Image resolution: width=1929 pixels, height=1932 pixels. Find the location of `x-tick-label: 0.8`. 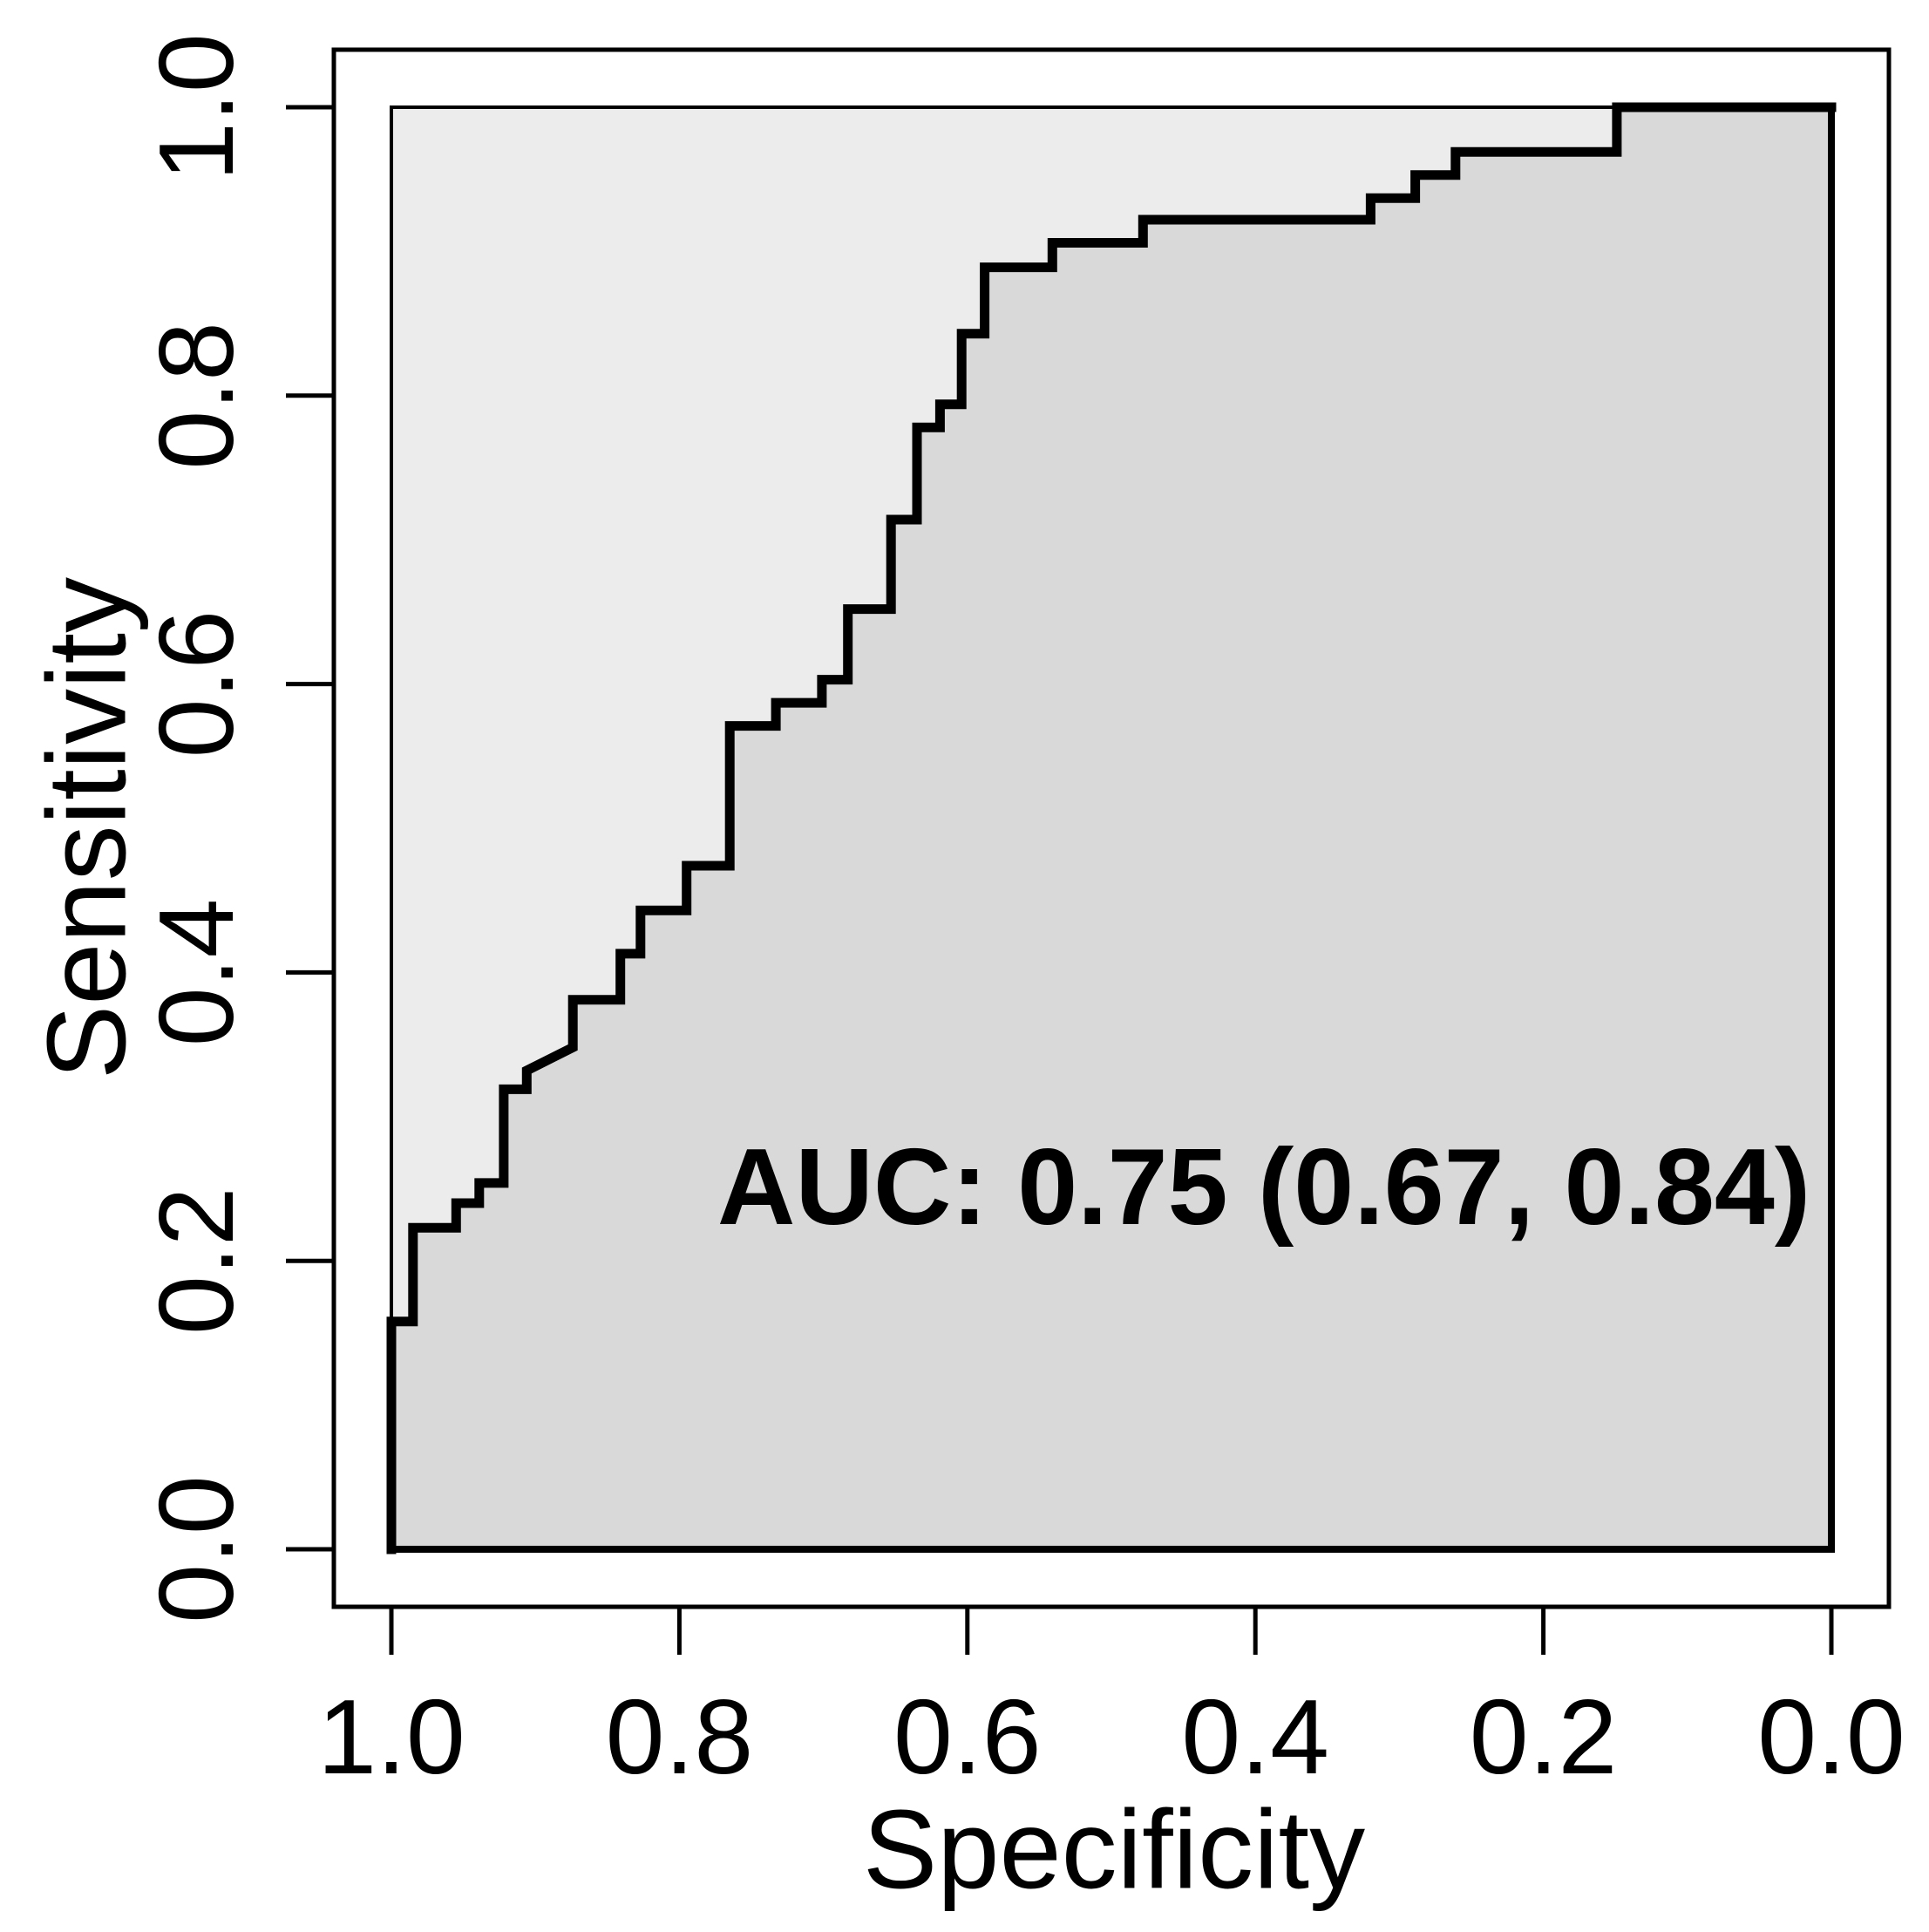

x-tick-label: 0.8 is located at coordinates (680, 1736).